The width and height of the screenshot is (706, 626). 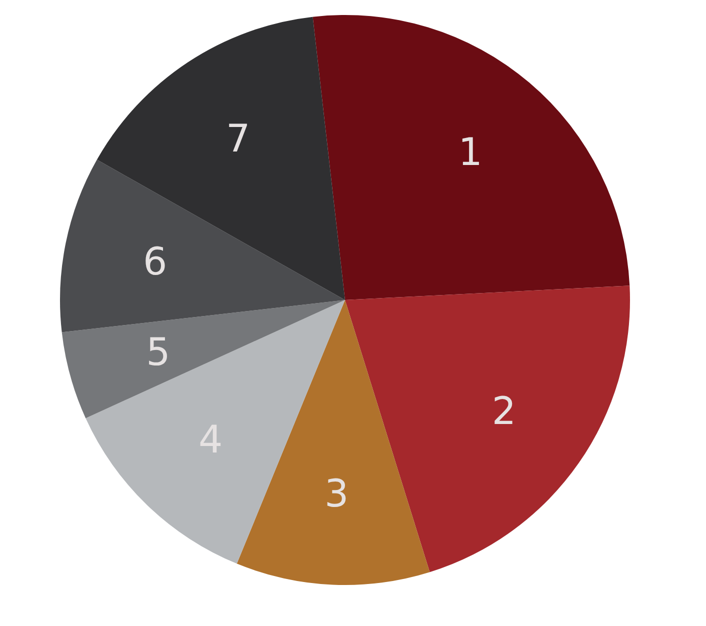 I want to click on slice-label: 7, so click(x=238, y=138).